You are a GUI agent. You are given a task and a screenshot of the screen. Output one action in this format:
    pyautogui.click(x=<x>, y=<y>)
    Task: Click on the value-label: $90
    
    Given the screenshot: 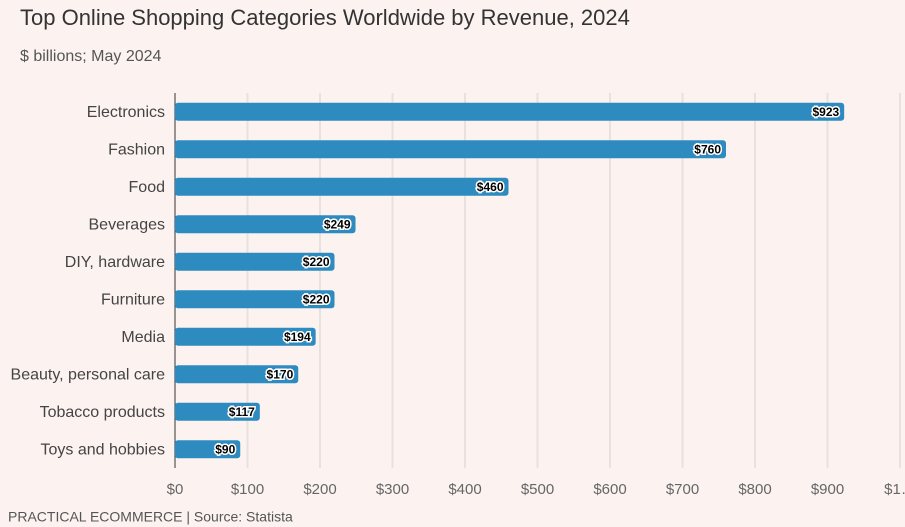 What is the action you would take?
    pyautogui.click(x=225, y=449)
    